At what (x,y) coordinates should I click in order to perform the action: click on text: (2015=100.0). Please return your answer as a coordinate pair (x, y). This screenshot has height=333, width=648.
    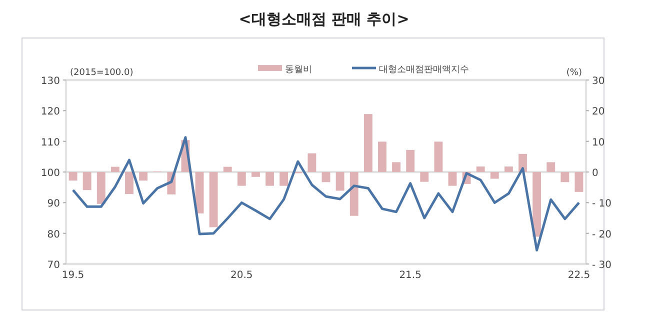
    Looking at the image, I should click on (102, 73).